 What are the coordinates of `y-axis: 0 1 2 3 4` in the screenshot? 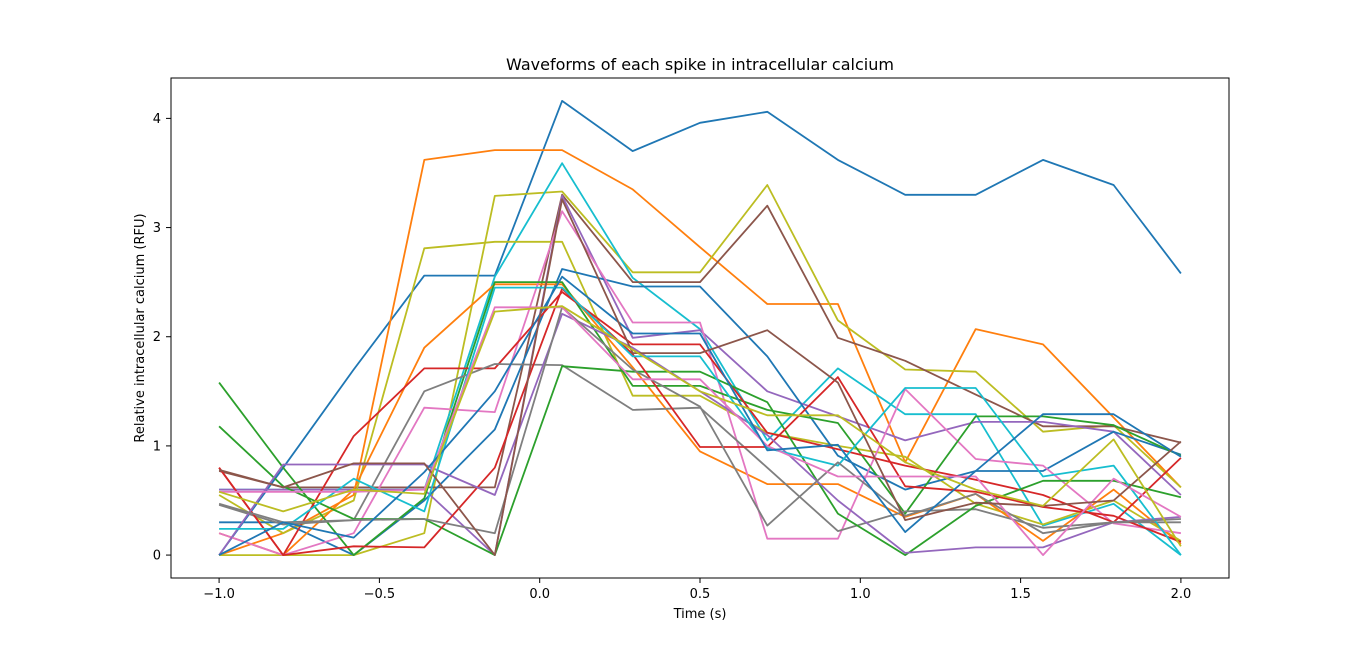 It's located at (162, 338).